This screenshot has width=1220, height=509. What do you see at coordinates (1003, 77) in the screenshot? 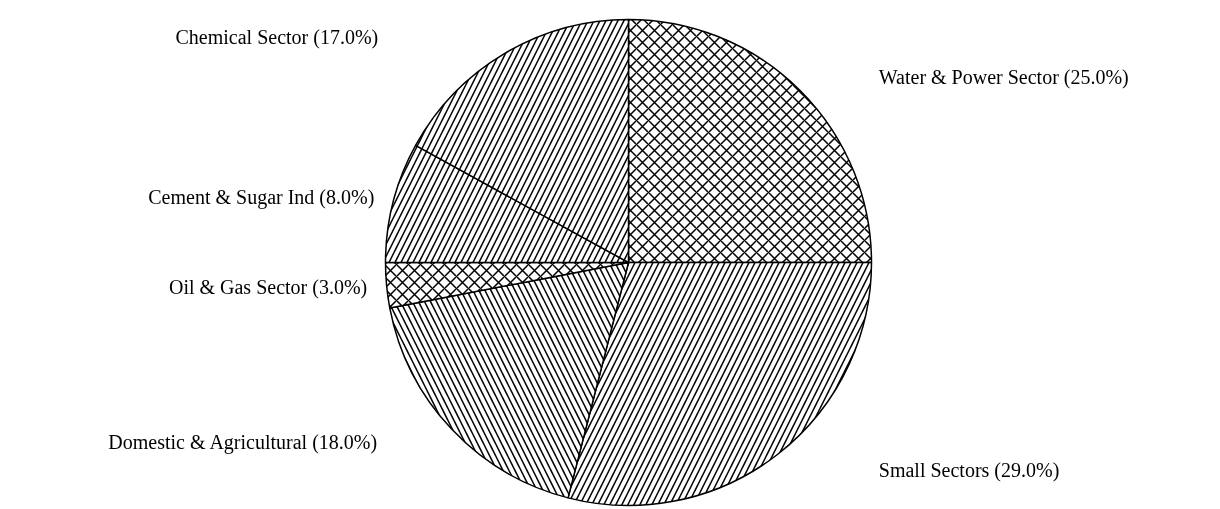
I see `slice-label: Water & Power Sector (25.0%)` at bounding box center [1003, 77].